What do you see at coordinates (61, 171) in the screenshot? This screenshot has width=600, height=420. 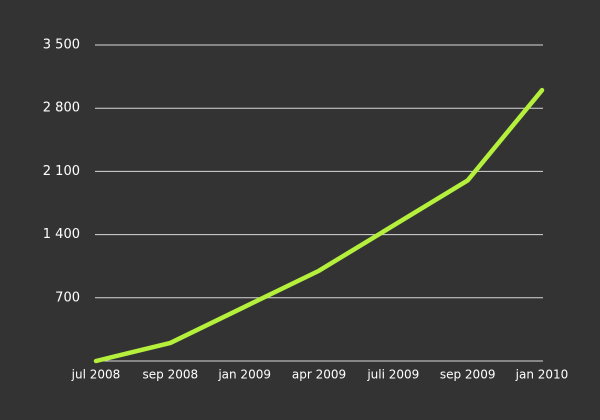 I see `y-tick-label: 2 100` at bounding box center [61, 171].